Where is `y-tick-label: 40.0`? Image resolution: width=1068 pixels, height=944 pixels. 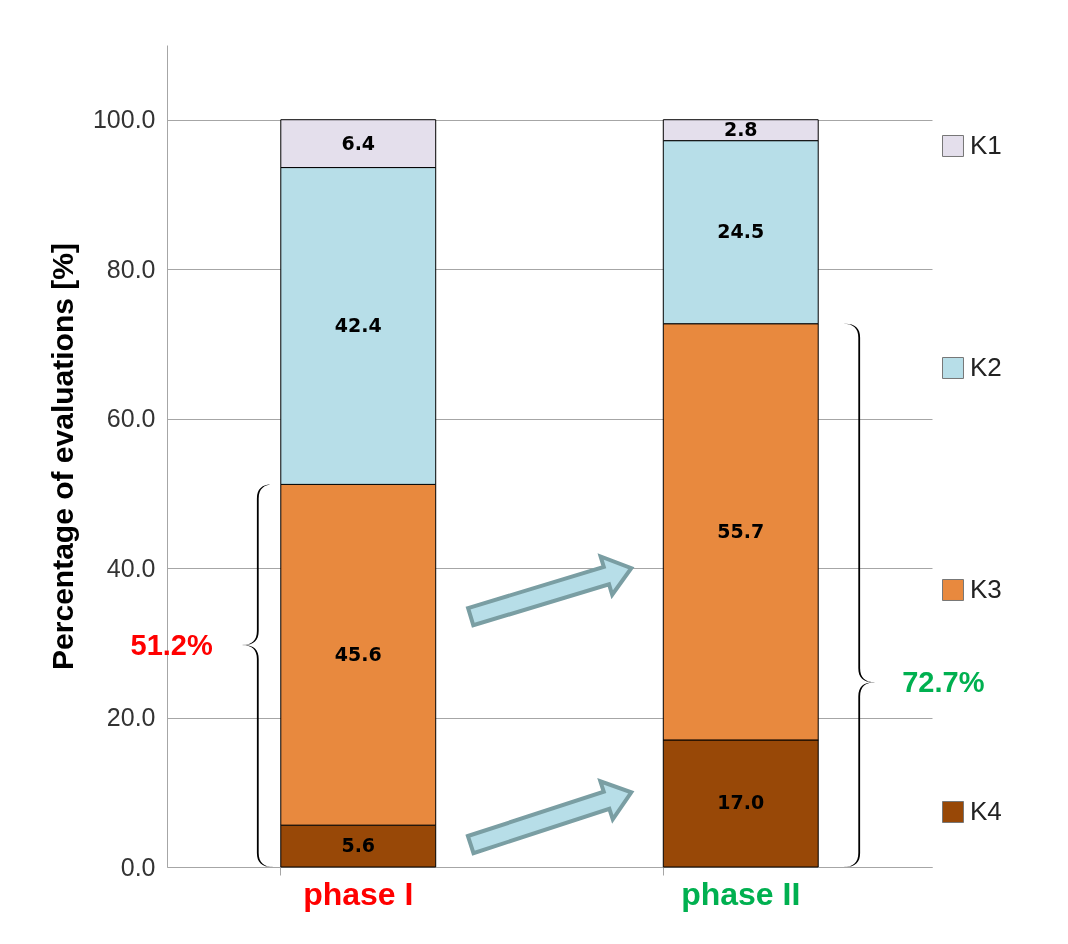 y-tick-label: 40.0 is located at coordinates (131, 567).